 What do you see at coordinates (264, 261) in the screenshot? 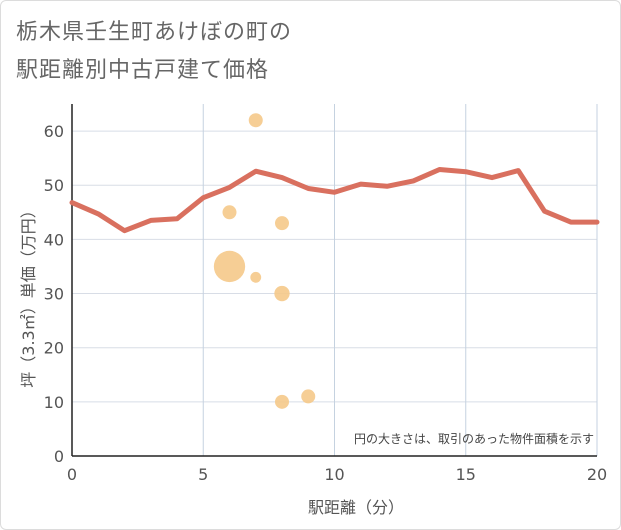
I see `bubble-layer` at bounding box center [264, 261].